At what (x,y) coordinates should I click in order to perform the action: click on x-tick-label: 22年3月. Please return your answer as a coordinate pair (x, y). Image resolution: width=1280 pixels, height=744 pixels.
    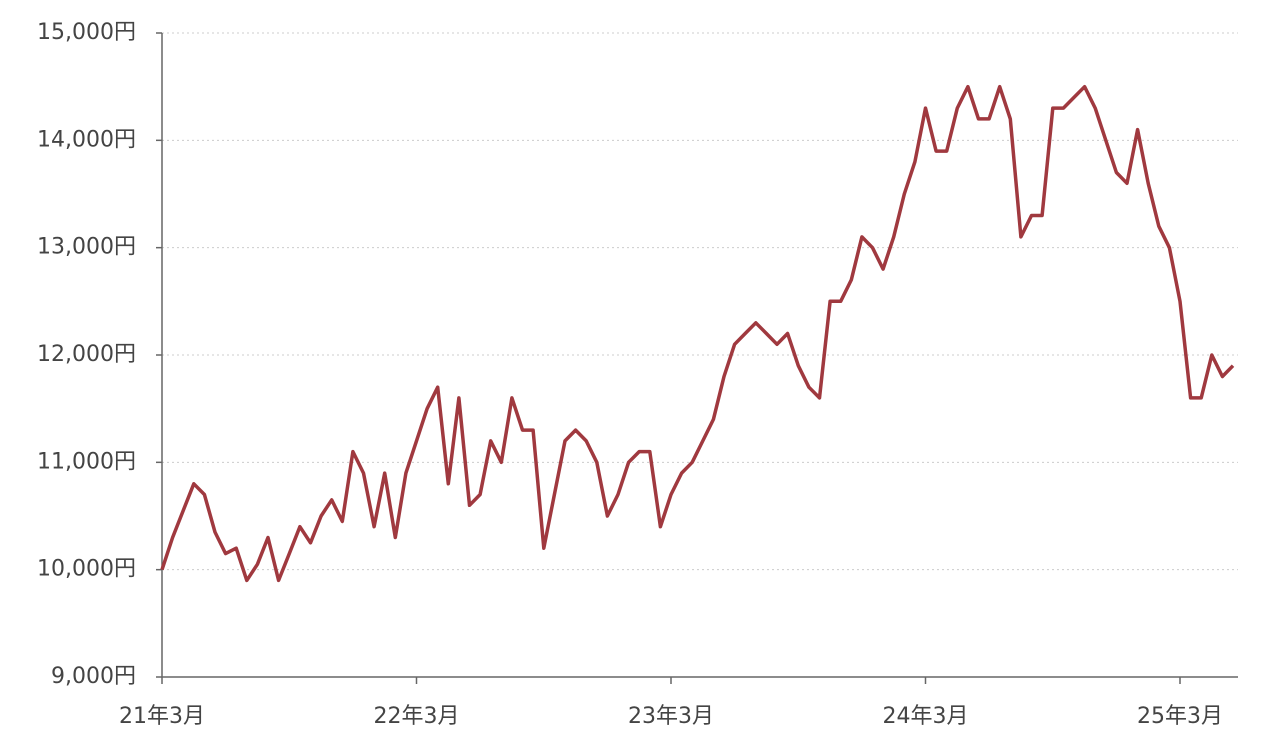
    Looking at the image, I should click on (417, 716).